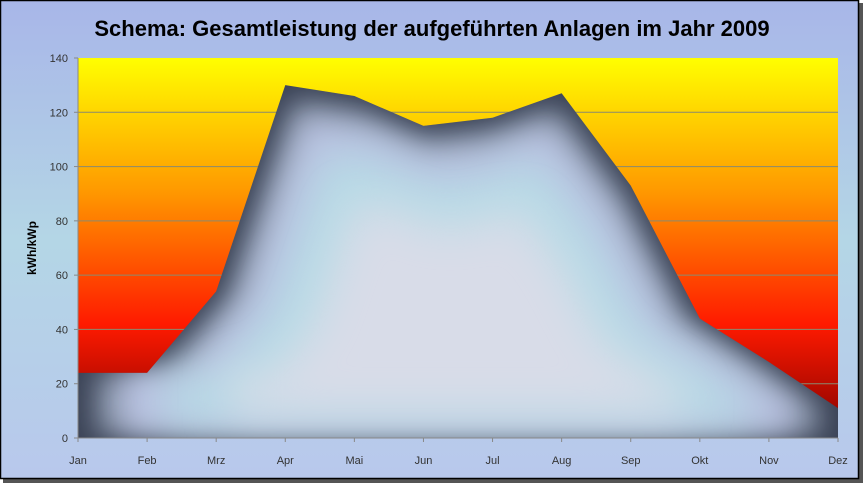 This screenshot has width=865, height=485. What do you see at coordinates (699, 461) in the screenshot?
I see `x-tick-label: Okt` at bounding box center [699, 461].